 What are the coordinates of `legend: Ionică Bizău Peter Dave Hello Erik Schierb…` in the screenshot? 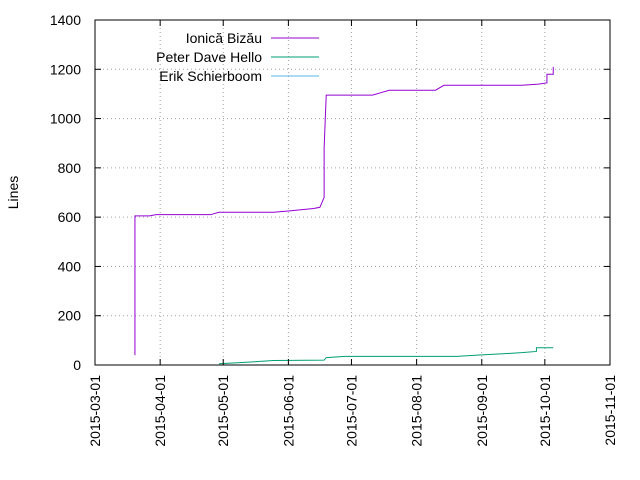 It's located at (237, 57).